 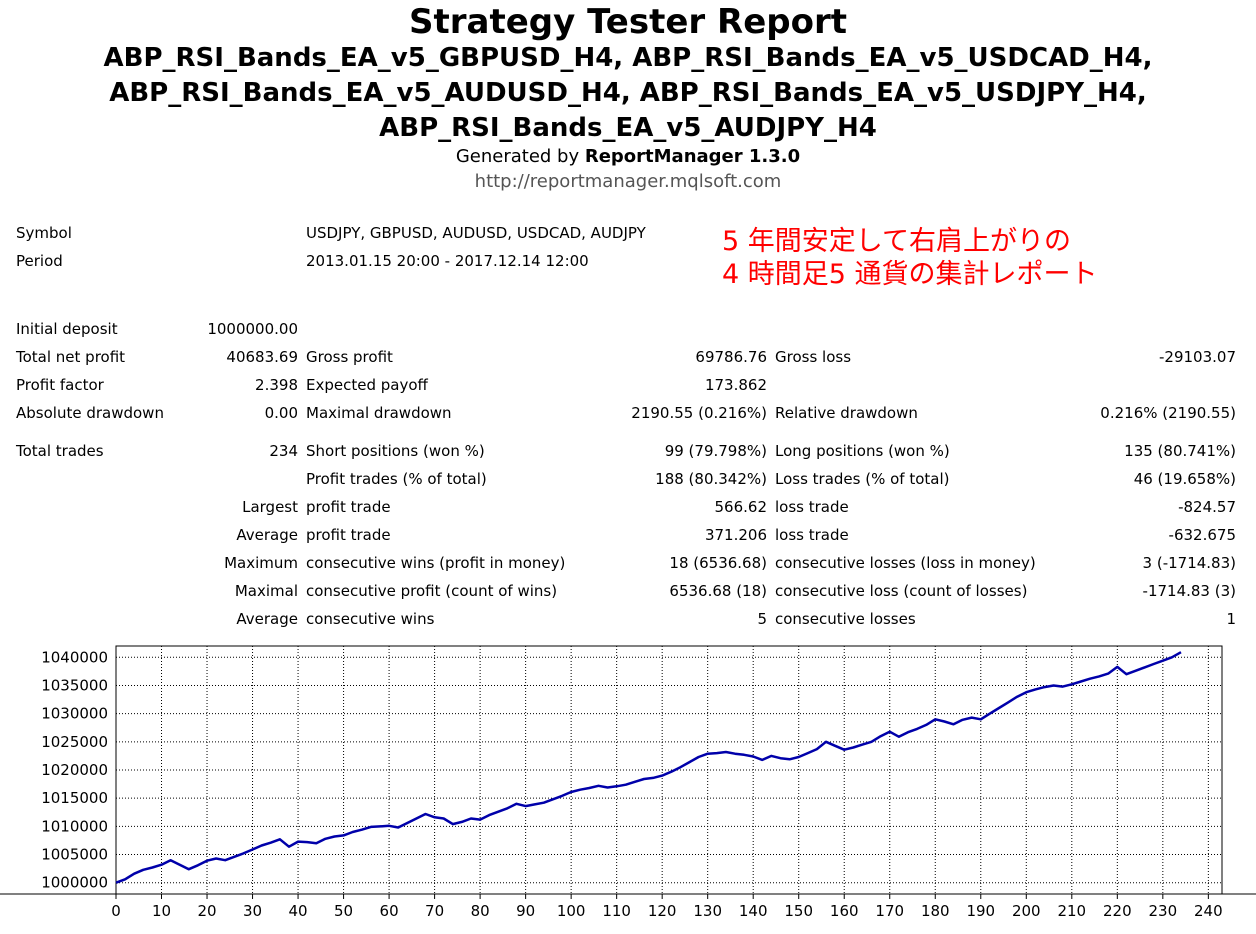 What do you see at coordinates (1168, 413) in the screenshot?
I see `relative-drawdown-value: 0.216% (2190.55)` at bounding box center [1168, 413].